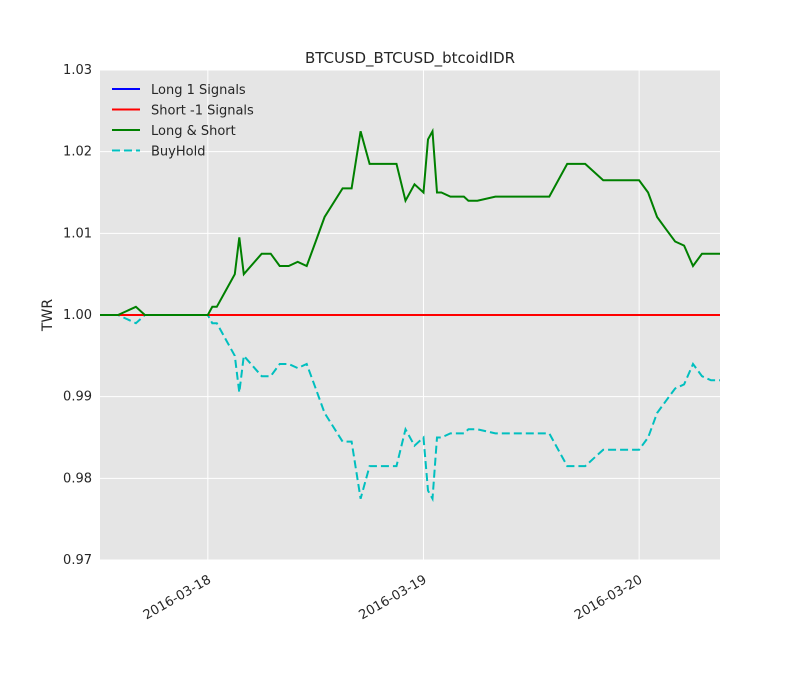 Image resolution: width=800 pixels, height=700 pixels. Describe the element at coordinates (410, 58) in the screenshot. I see `chart-title: BTCUSD_BTCUSD_btcoidIDR` at that location.